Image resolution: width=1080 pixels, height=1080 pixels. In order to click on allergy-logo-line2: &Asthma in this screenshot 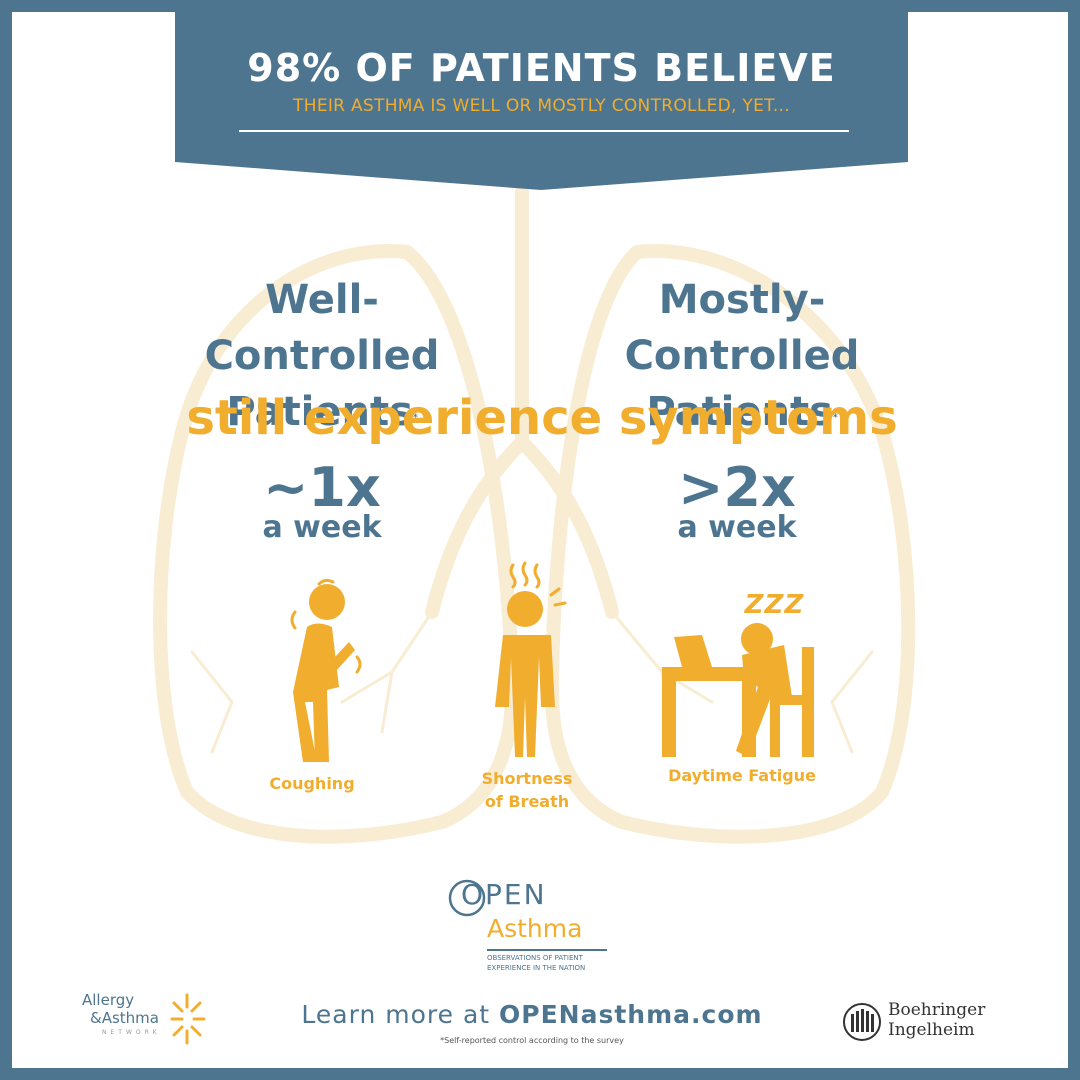, I will do `click(124, 1018)`.